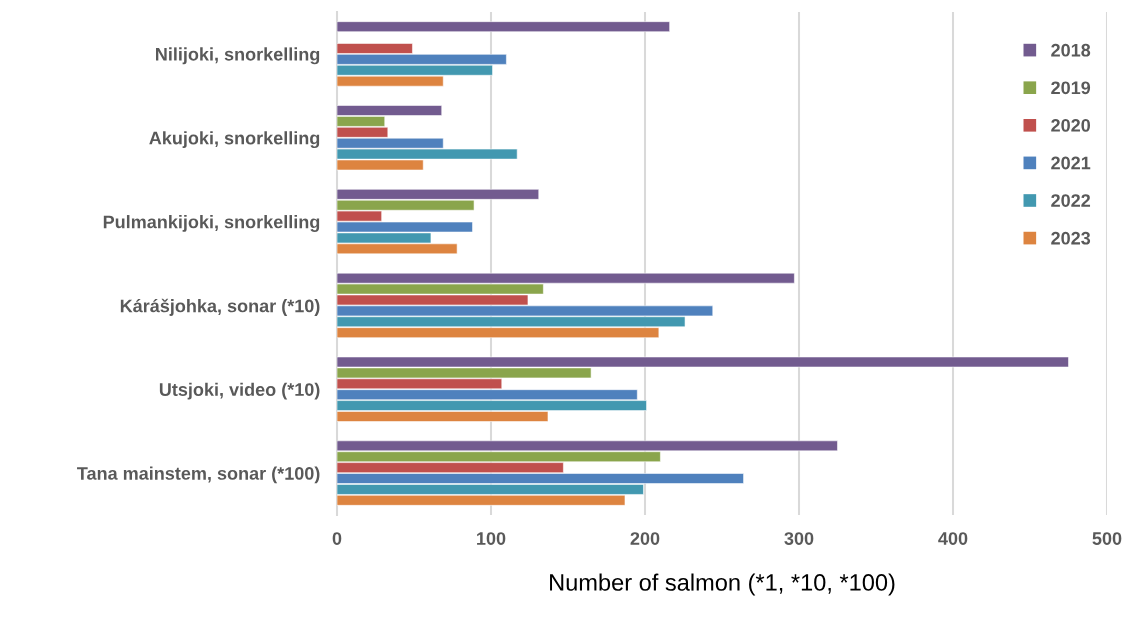  What do you see at coordinates (645, 538) in the screenshot?
I see `x-tick-label: 200` at bounding box center [645, 538].